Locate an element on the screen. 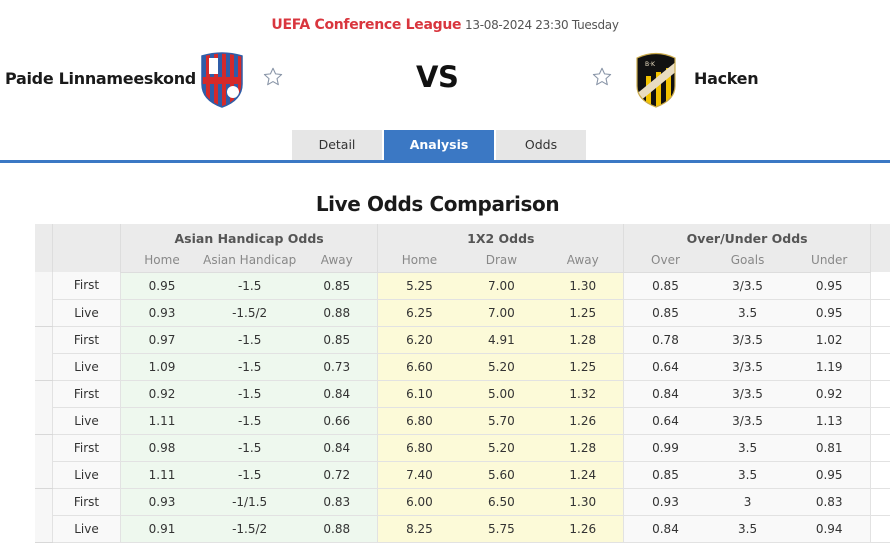 This screenshot has height=546, width=890. home-team-logo-icon is located at coordinates (222, 79).